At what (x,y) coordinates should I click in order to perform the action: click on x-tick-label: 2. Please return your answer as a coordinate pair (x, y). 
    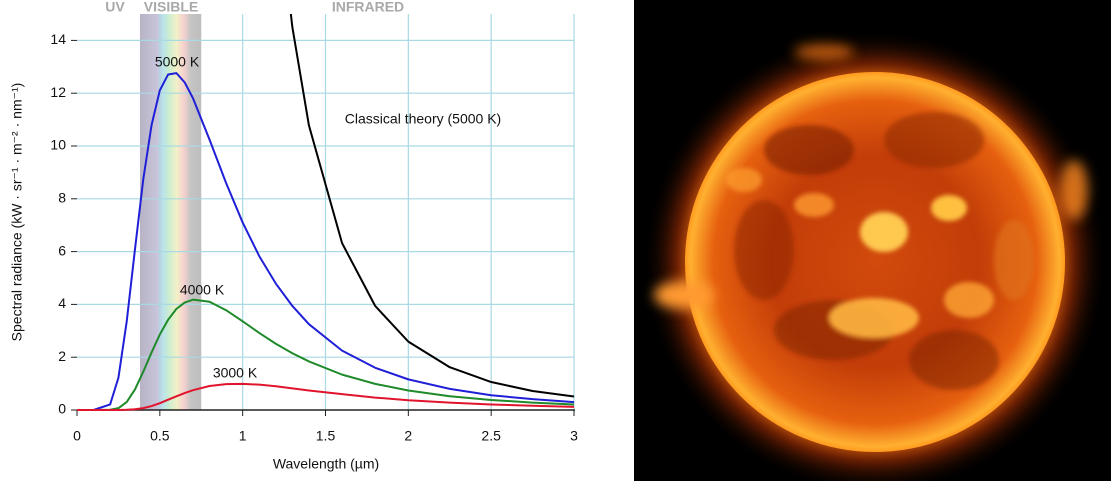
    Looking at the image, I should click on (408, 436).